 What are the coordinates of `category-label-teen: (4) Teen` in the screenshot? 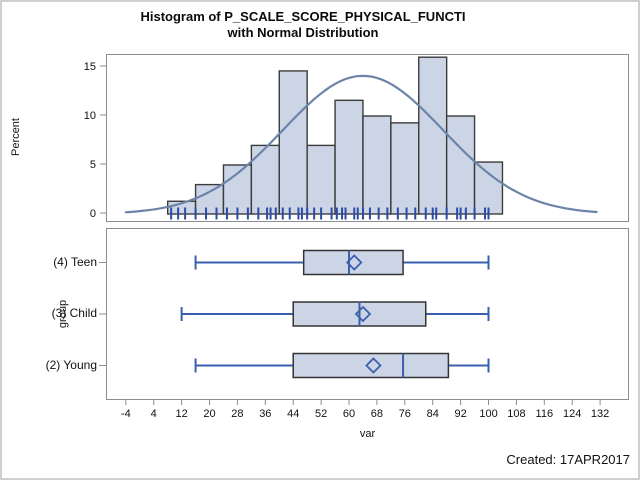 It's located at (75, 262).